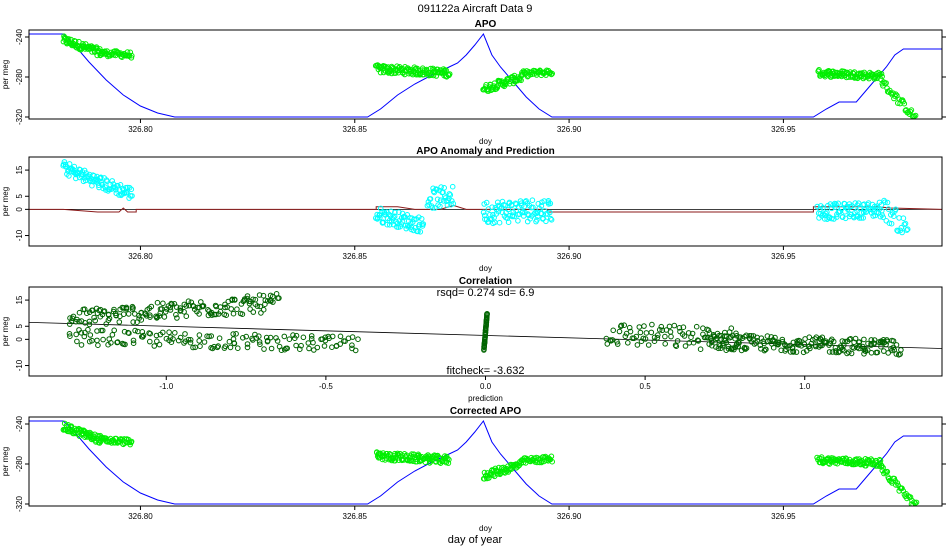 The height and width of the screenshot is (550, 950). I want to click on panel-title: APO, so click(486, 24).